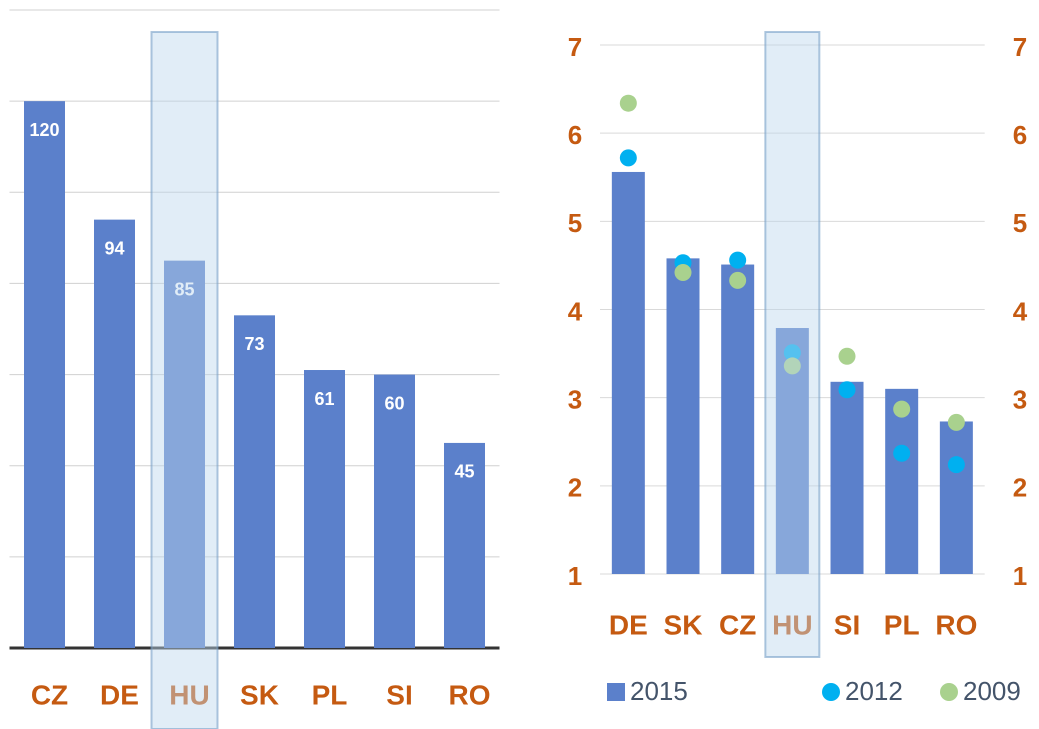  Describe the element at coordinates (1020, 576) in the screenshot. I see `y2-tick-label: 1` at that location.